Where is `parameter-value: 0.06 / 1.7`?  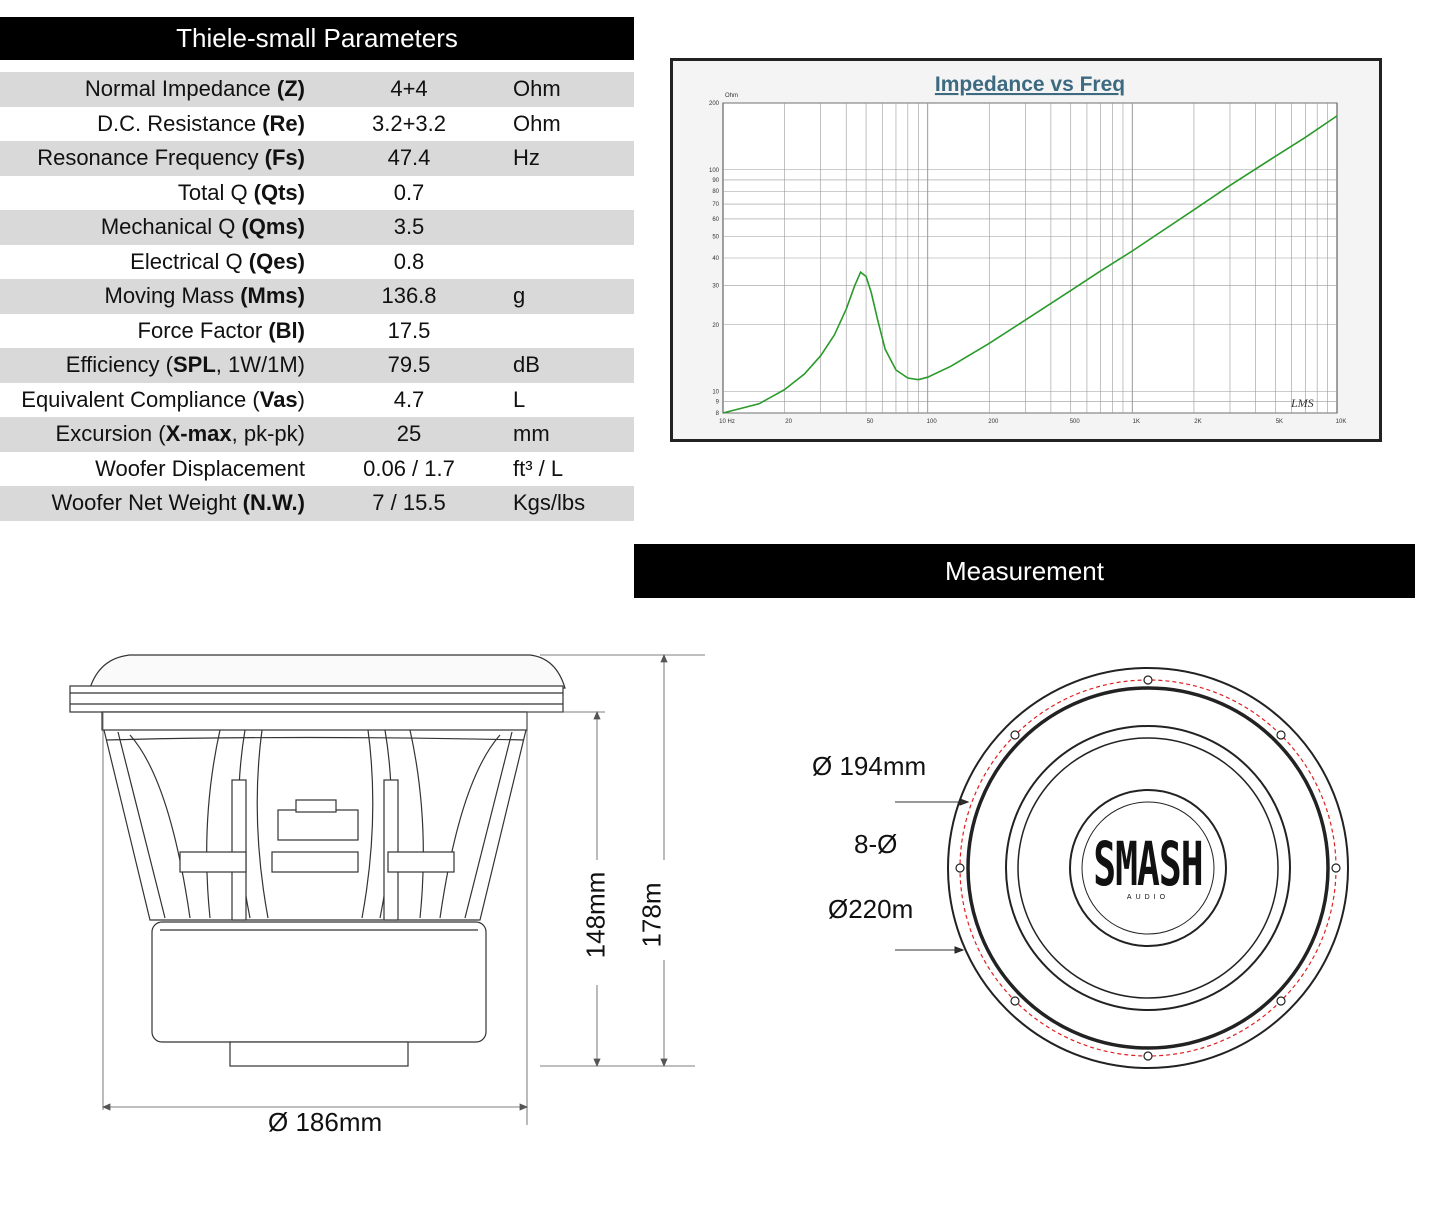 parameter-value: 0.06 / 1.7 is located at coordinates (409, 468).